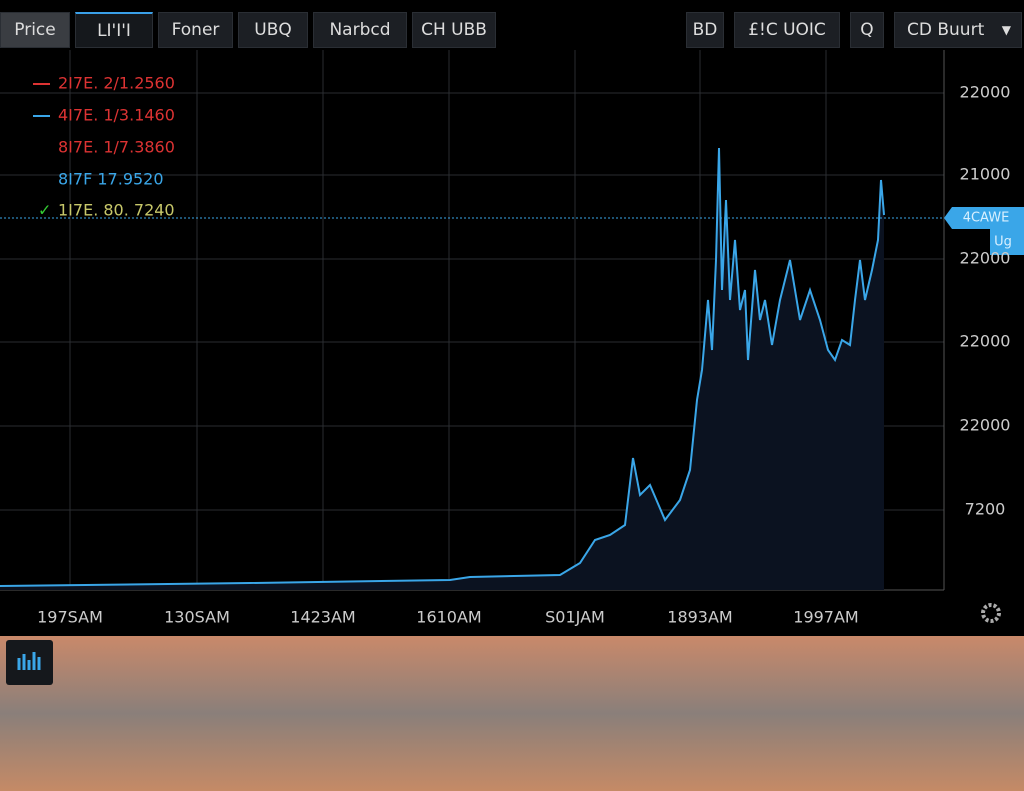 This screenshot has height=791, width=1024. What do you see at coordinates (35, 30) in the screenshot?
I see `tab: Price` at bounding box center [35, 30].